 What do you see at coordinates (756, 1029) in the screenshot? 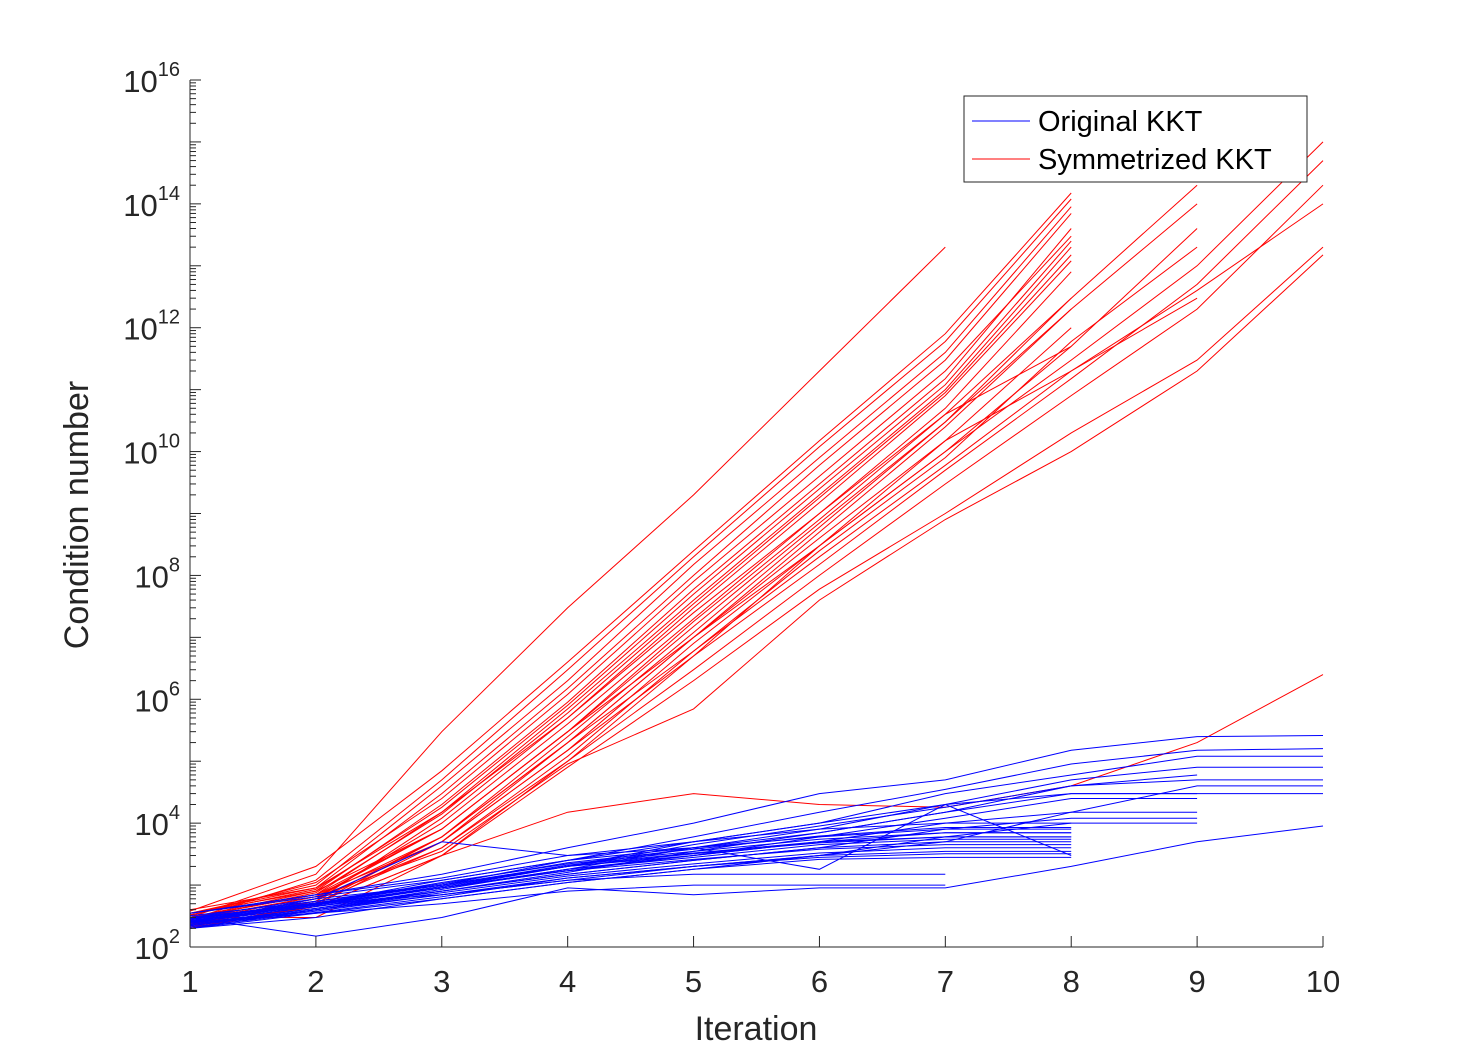
I see `x-axis-title: Iteration` at bounding box center [756, 1029].